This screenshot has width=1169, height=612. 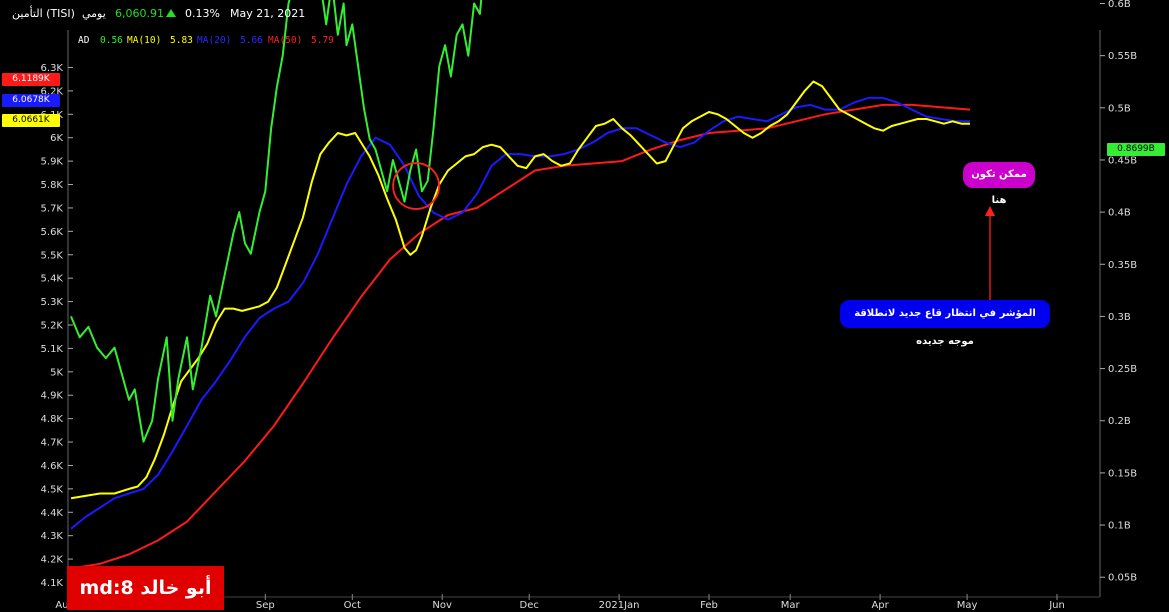 What do you see at coordinates (529, 605) in the screenshot?
I see `x-tick-label: Dec` at bounding box center [529, 605].